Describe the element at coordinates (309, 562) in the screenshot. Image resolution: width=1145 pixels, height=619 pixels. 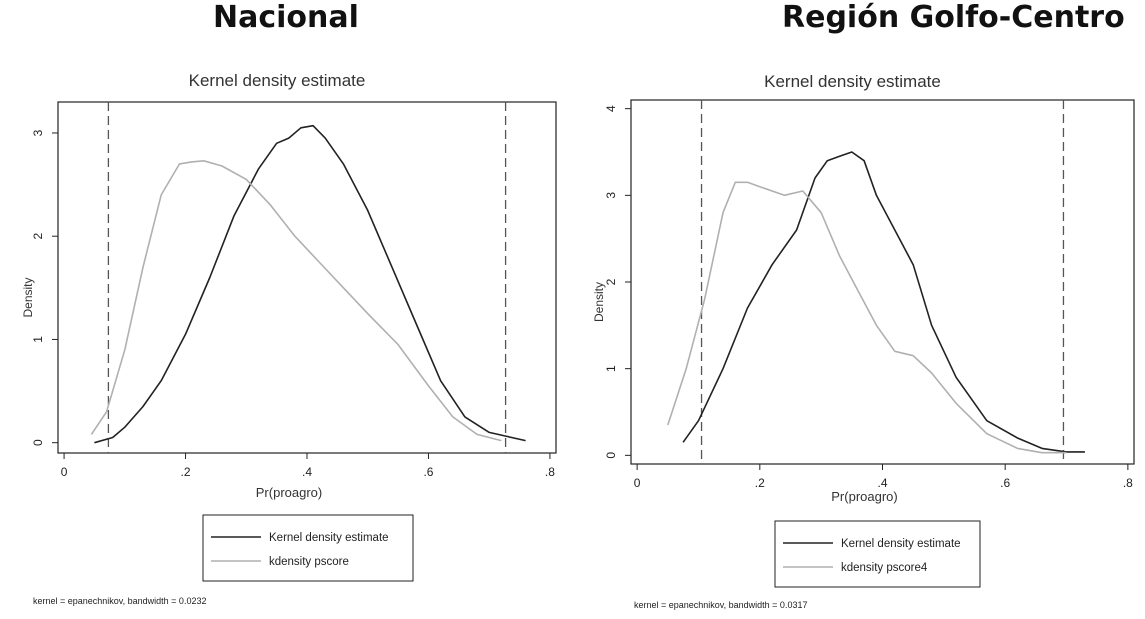
I see `legend-label-1: kdensity pscore` at that location.